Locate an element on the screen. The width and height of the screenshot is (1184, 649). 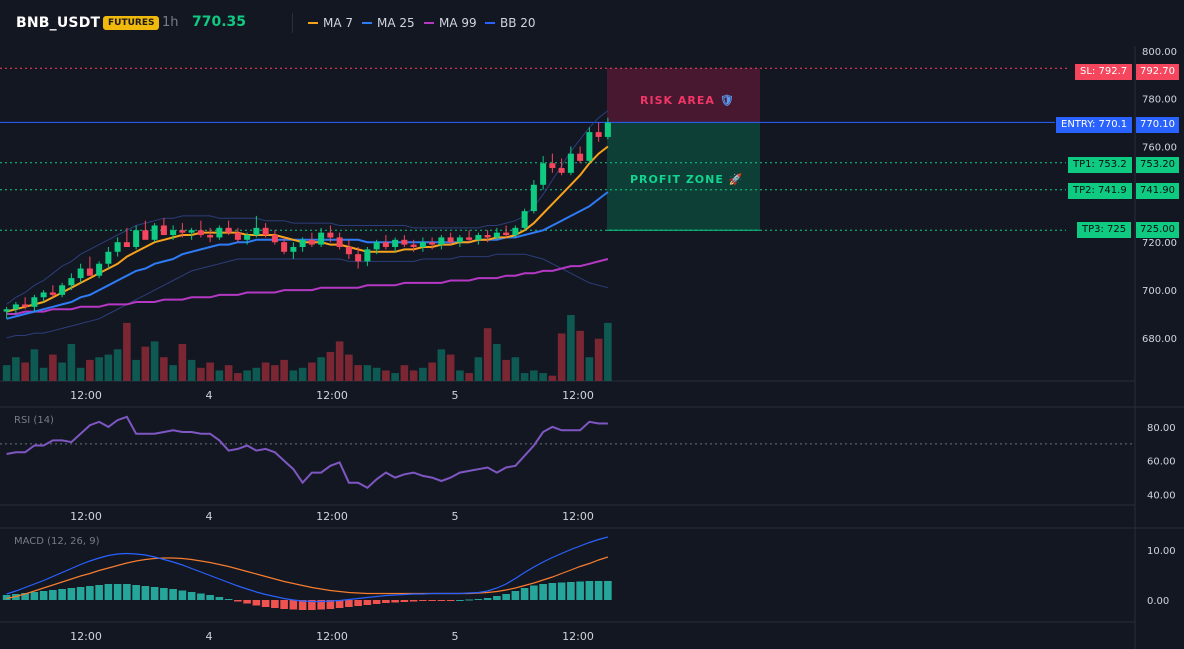
ma7-line is located at coordinates (307, 229).